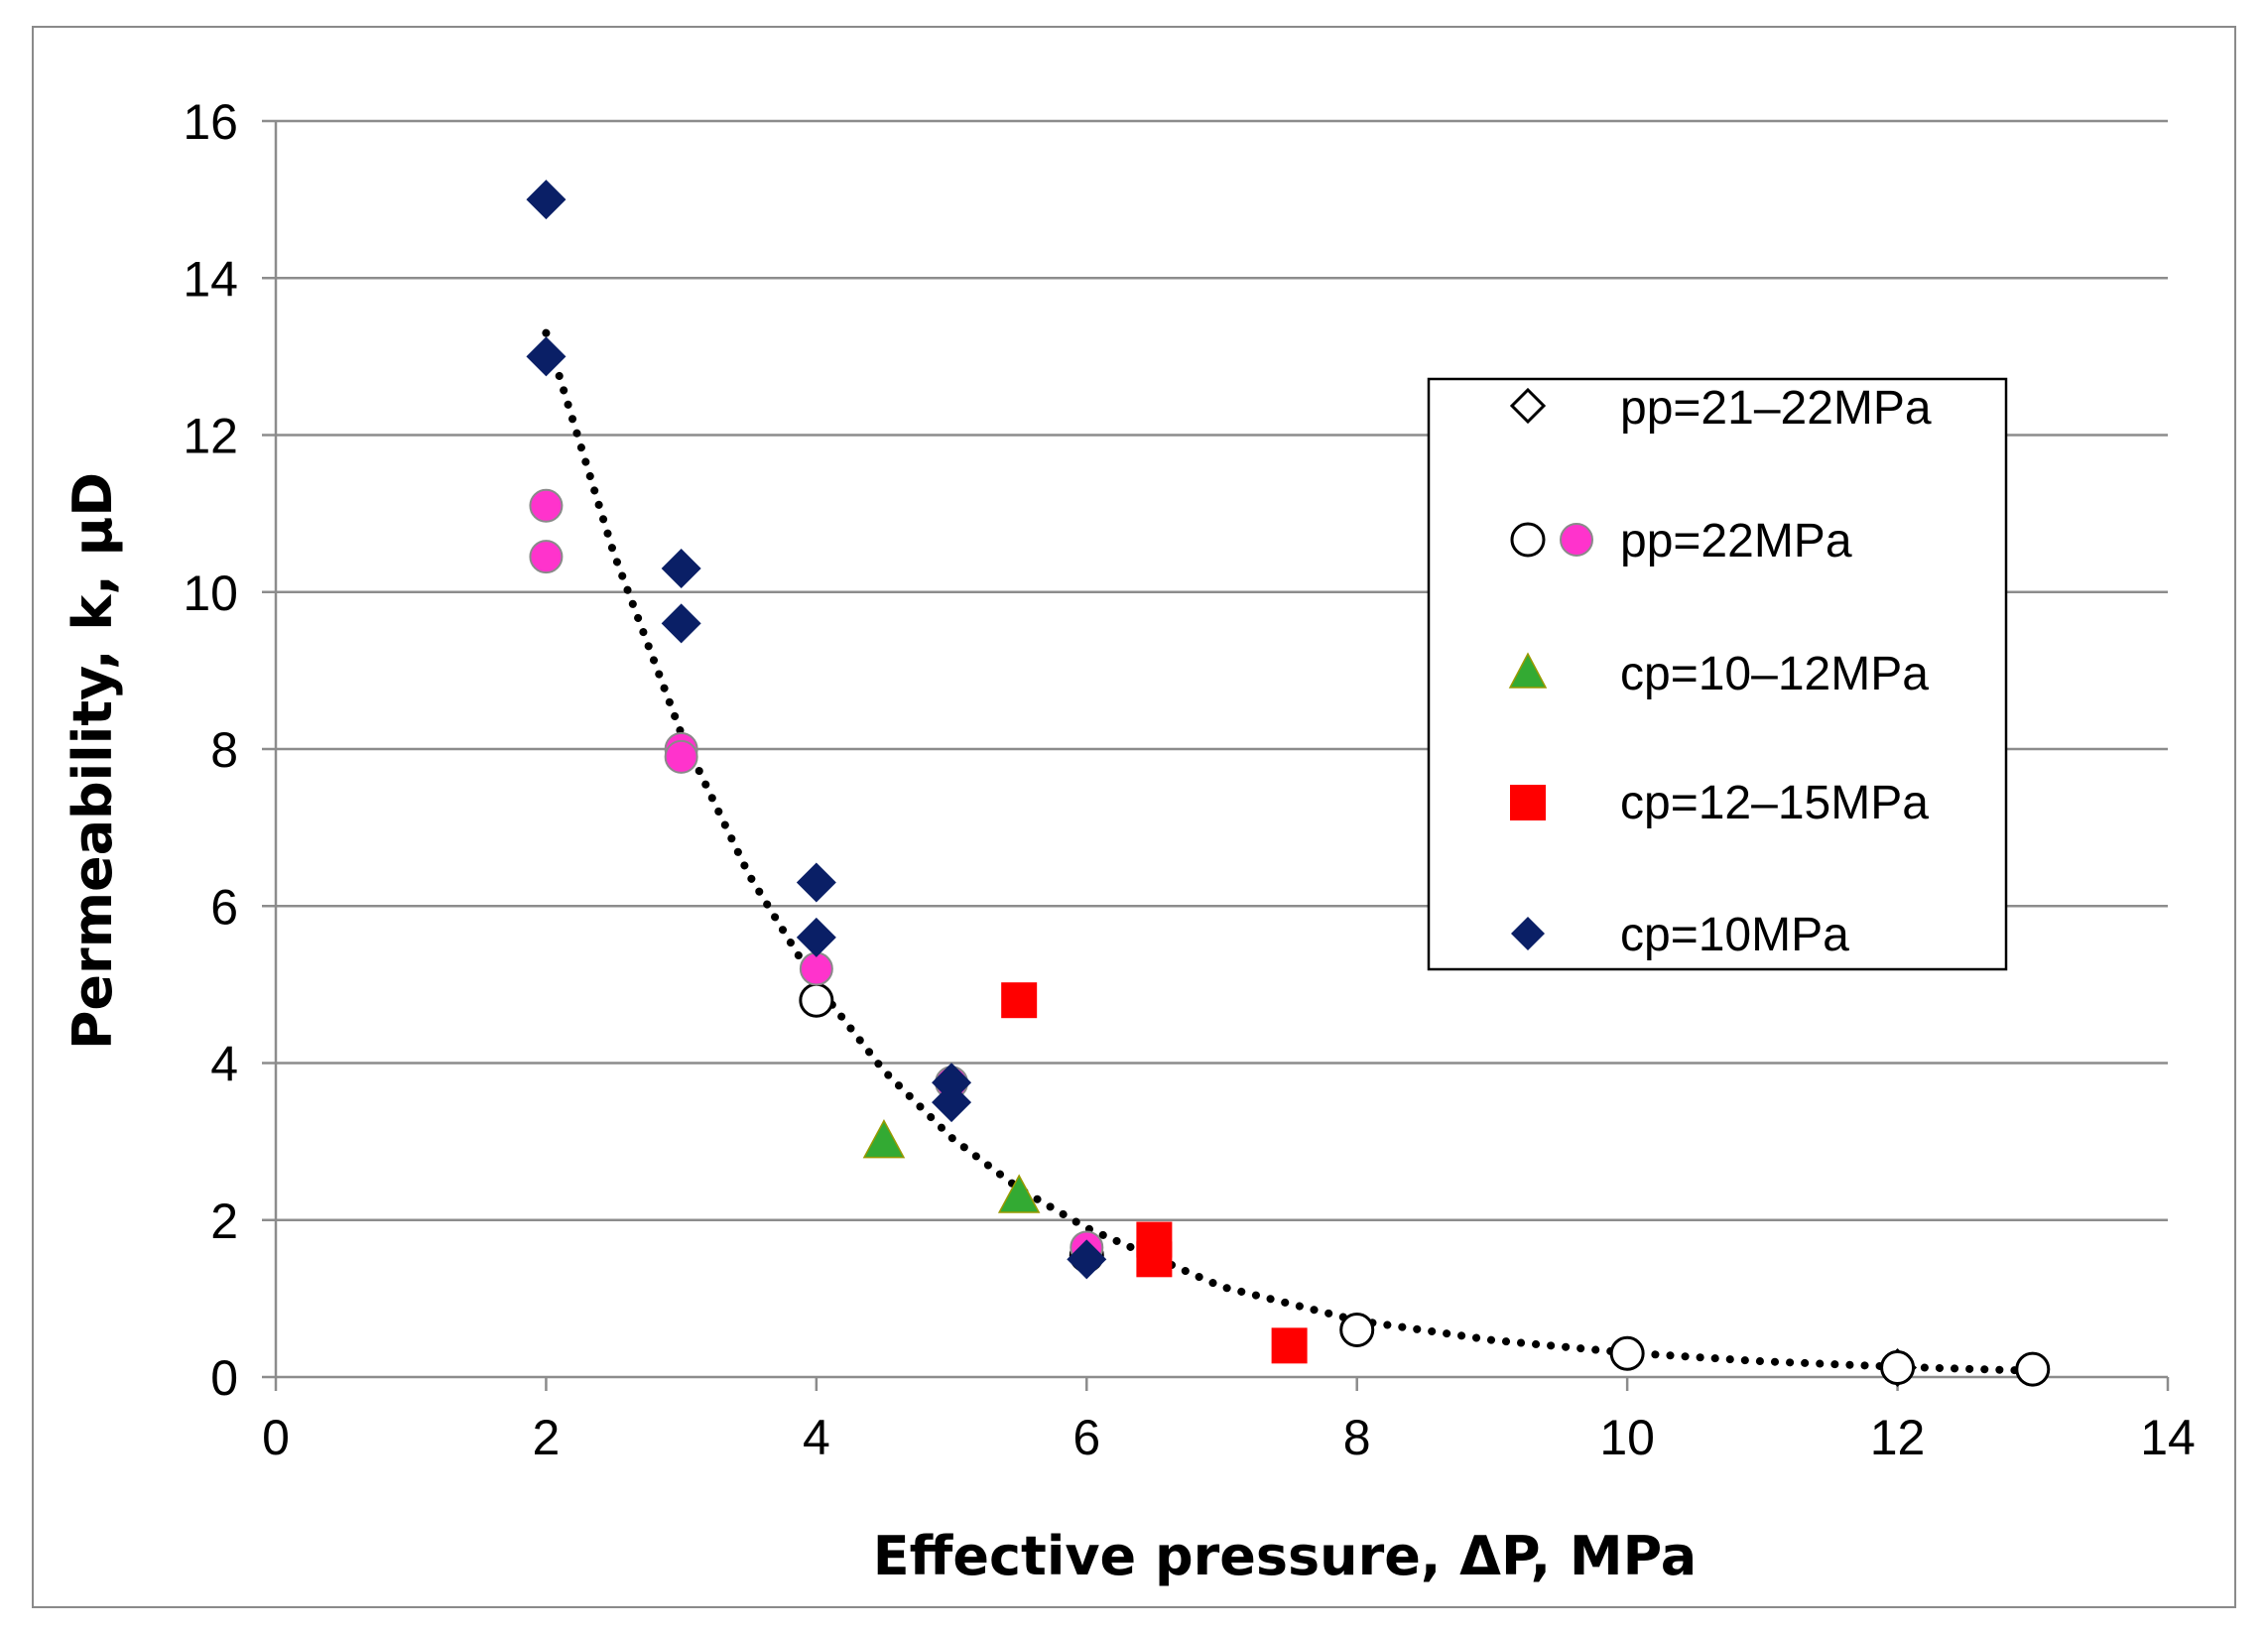 The image size is (2268, 1634). I want to click on legend-square-icon, so click(1528, 803).